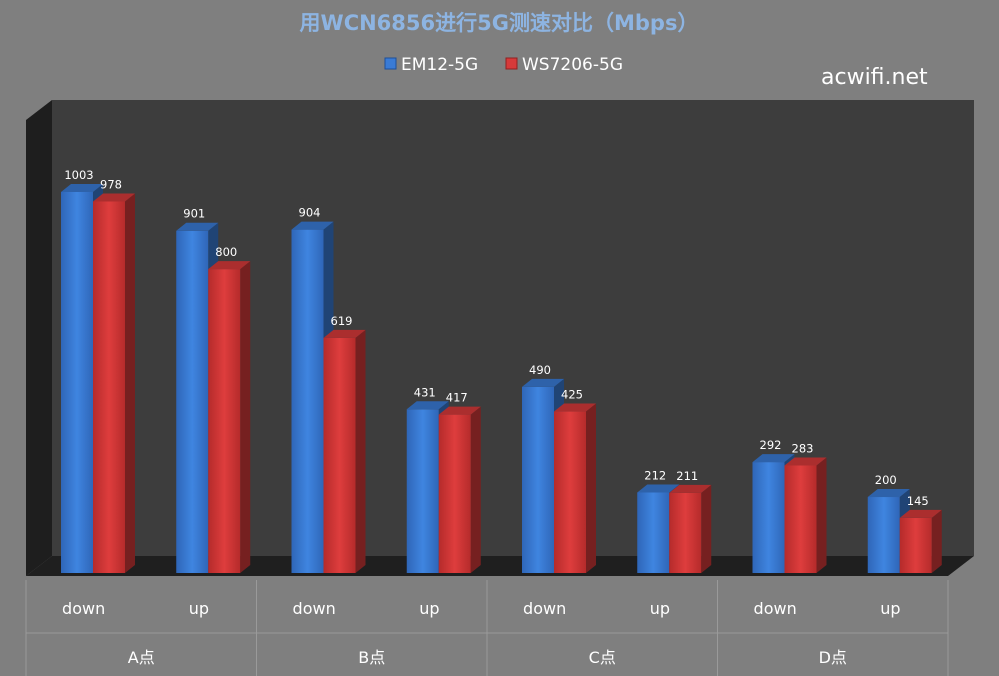 This screenshot has width=999, height=676. I want to click on value-label: 292, so click(771, 445).